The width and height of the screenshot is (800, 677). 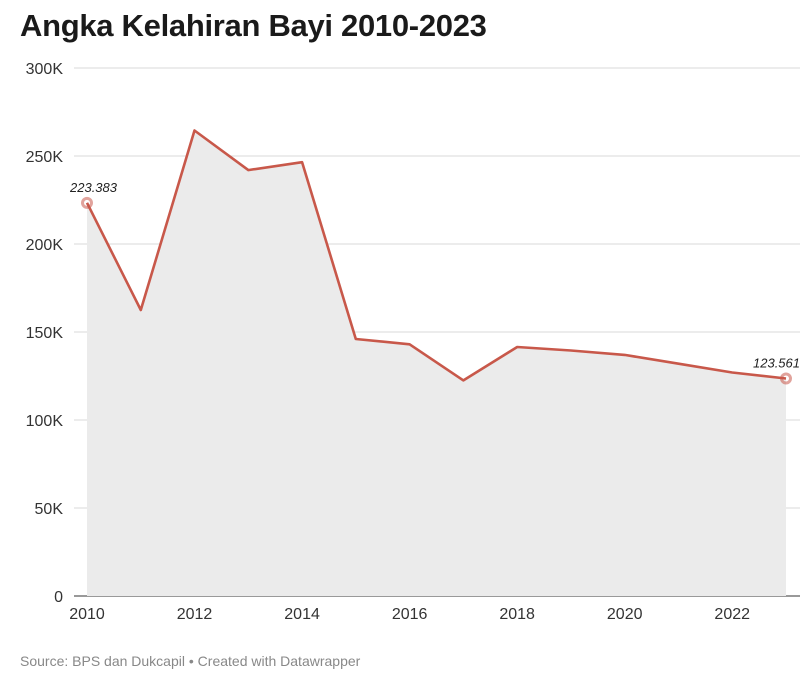 What do you see at coordinates (102, 661) in the screenshot?
I see `source-text: Source: BPS dan Dukcapil` at bounding box center [102, 661].